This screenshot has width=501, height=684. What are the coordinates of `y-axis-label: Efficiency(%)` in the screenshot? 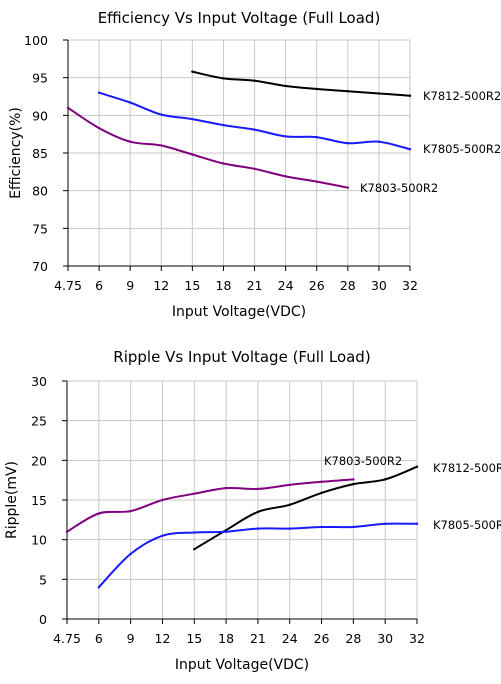 It's located at (16, 153).